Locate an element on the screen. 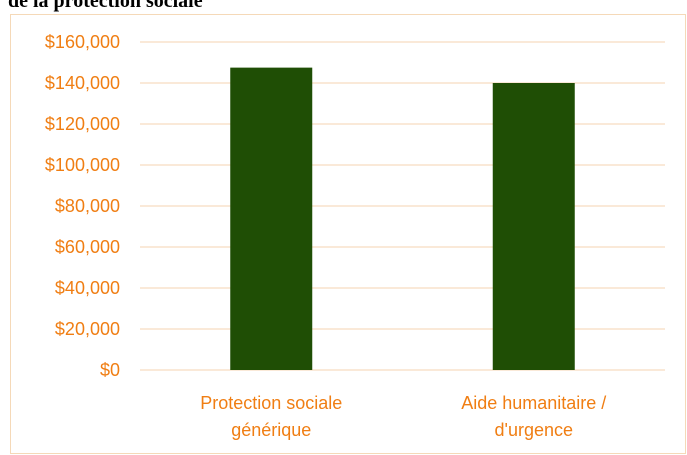  chart-title: de la protection sociale is located at coordinates (105, 6).